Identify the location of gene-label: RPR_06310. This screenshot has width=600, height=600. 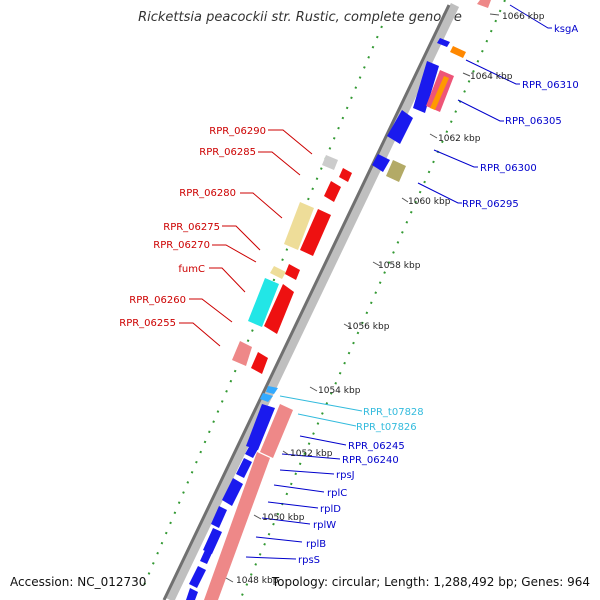
(550, 85).